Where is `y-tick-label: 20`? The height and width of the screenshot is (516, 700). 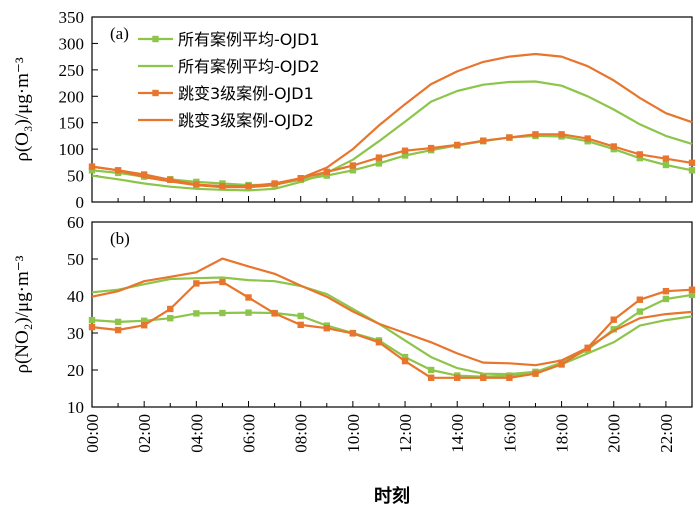
y-tick-label: 20 is located at coordinates (75, 370).